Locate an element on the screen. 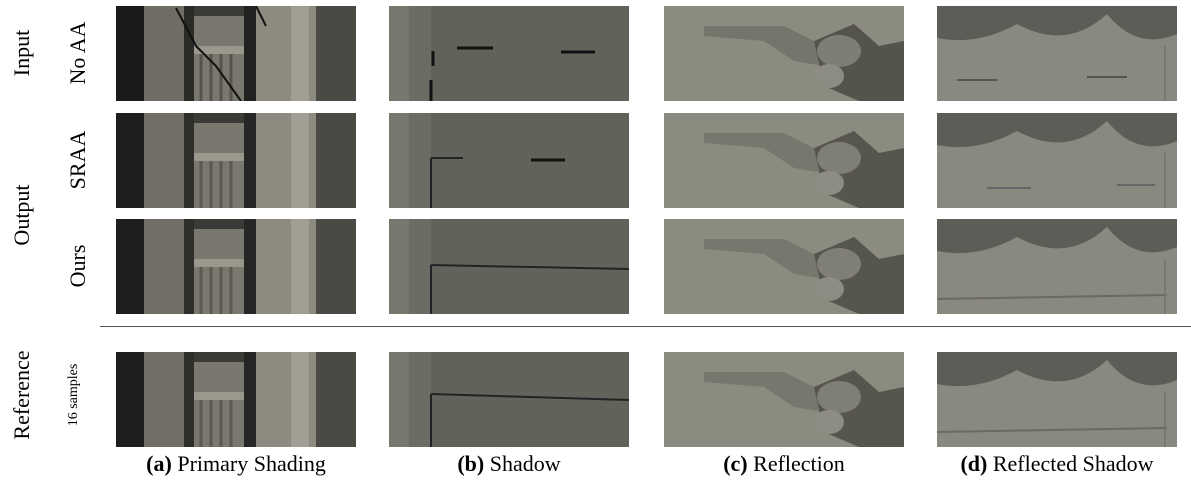  caption-letter: (b) is located at coordinates (471, 463).